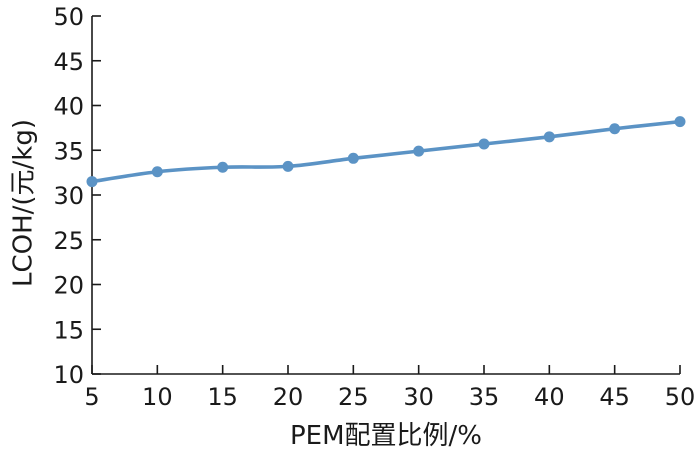 The height and width of the screenshot is (460, 699). Describe the element at coordinates (353, 397) in the screenshot. I see `x-tick-label: 25` at that location.